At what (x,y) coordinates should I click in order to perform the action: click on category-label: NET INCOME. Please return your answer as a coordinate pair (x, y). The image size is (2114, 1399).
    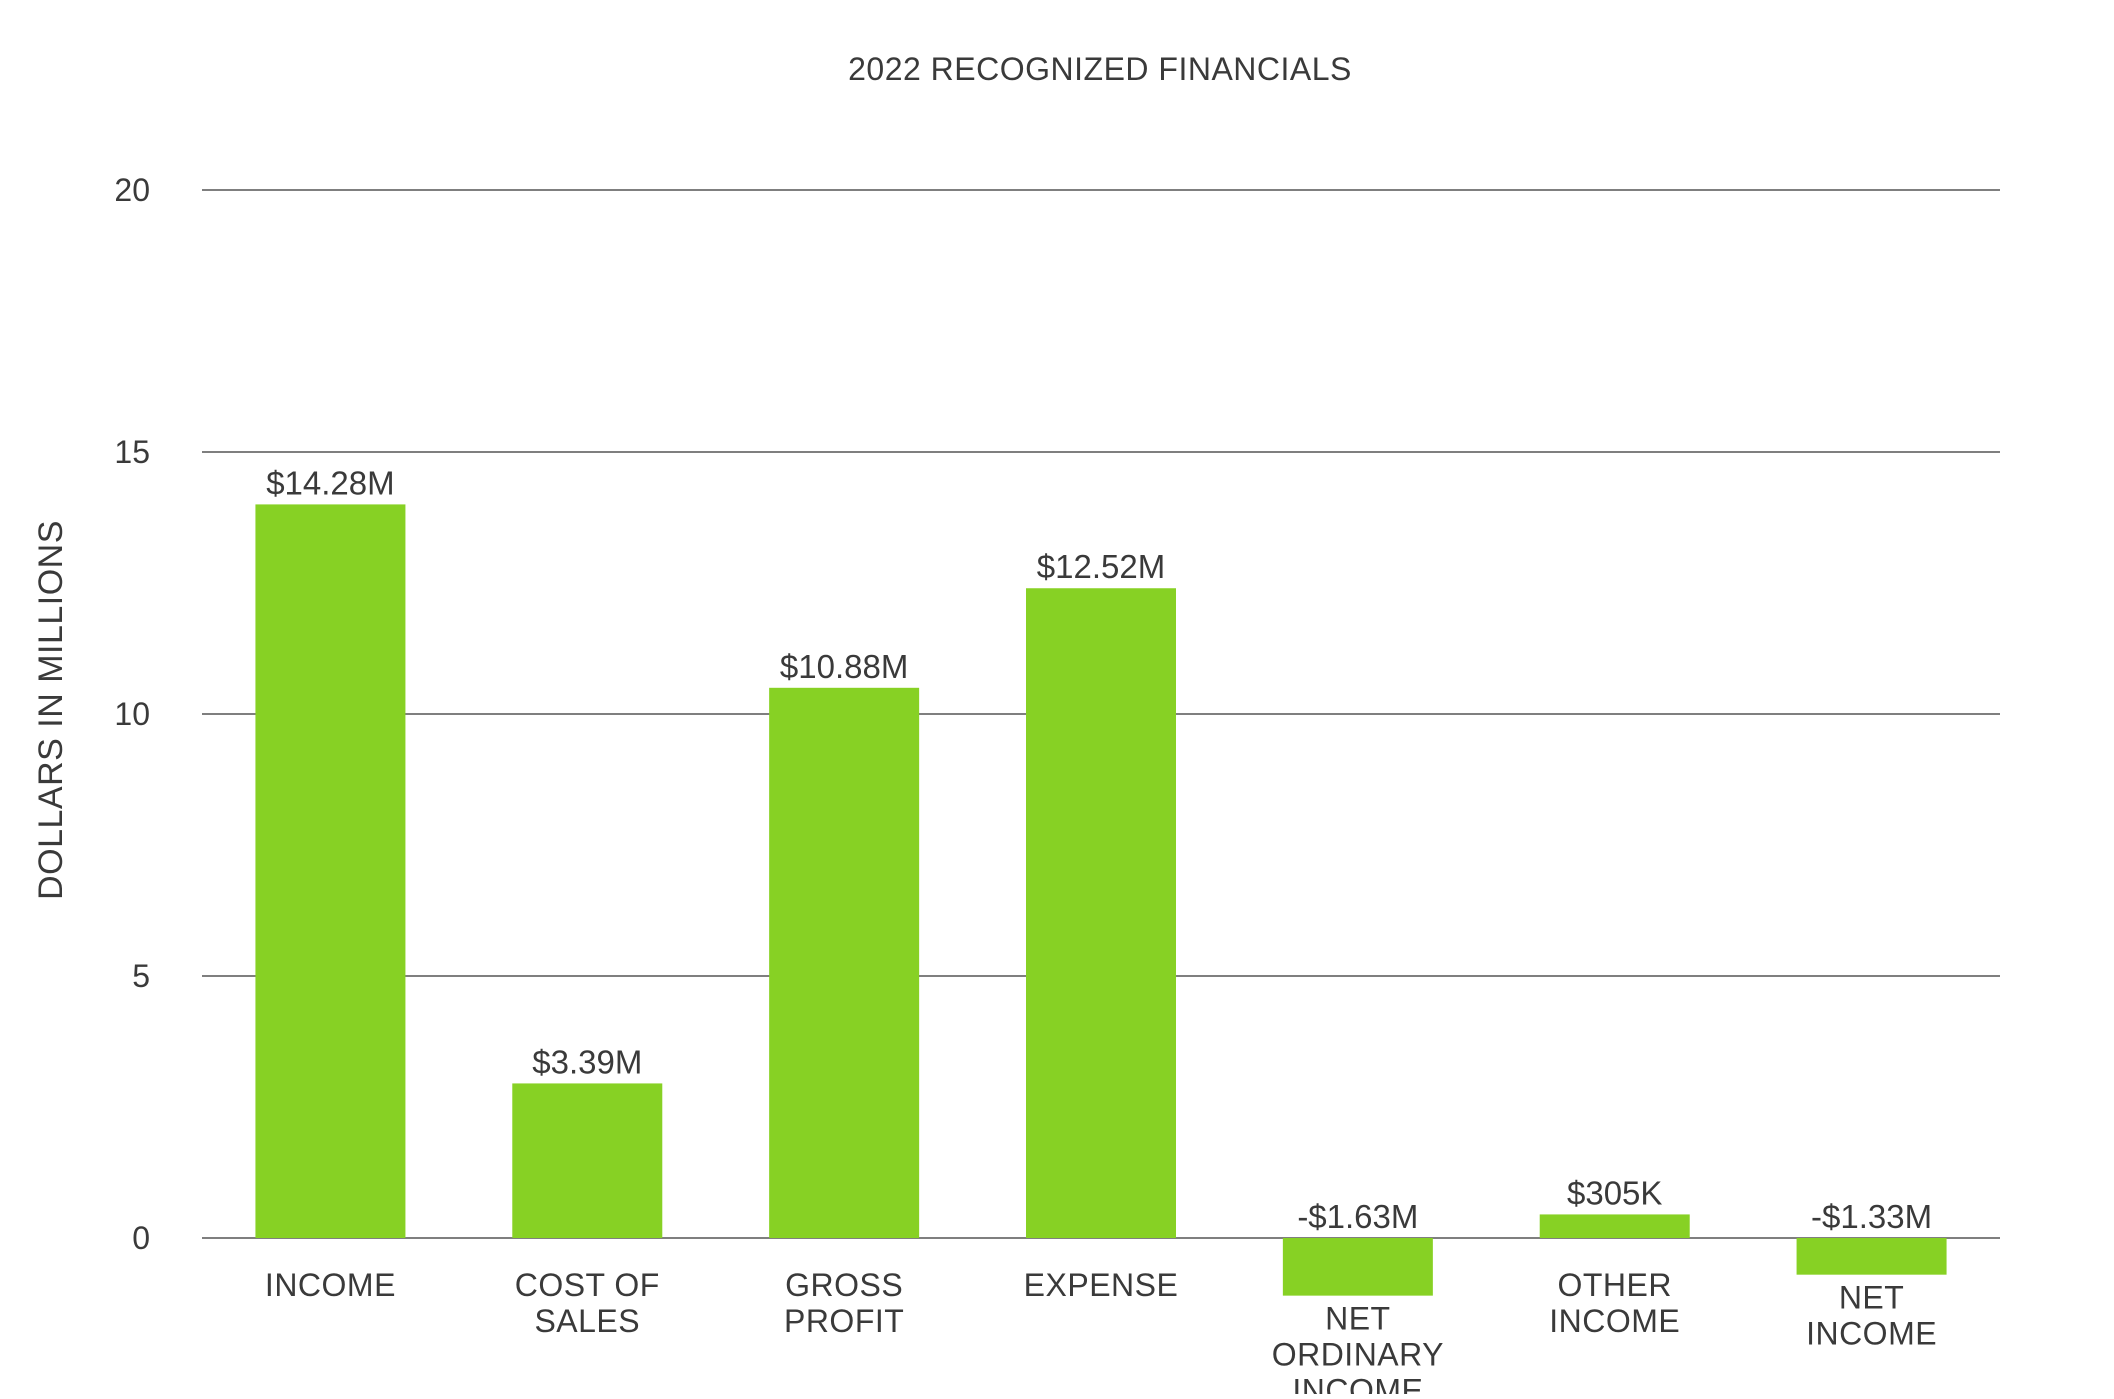
    Looking at the image, I should click on (1871, 1316).